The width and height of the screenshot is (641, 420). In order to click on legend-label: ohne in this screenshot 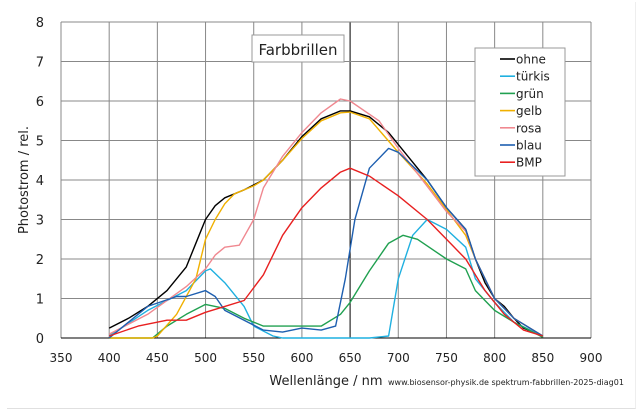, I will do `click(531, 60)`.